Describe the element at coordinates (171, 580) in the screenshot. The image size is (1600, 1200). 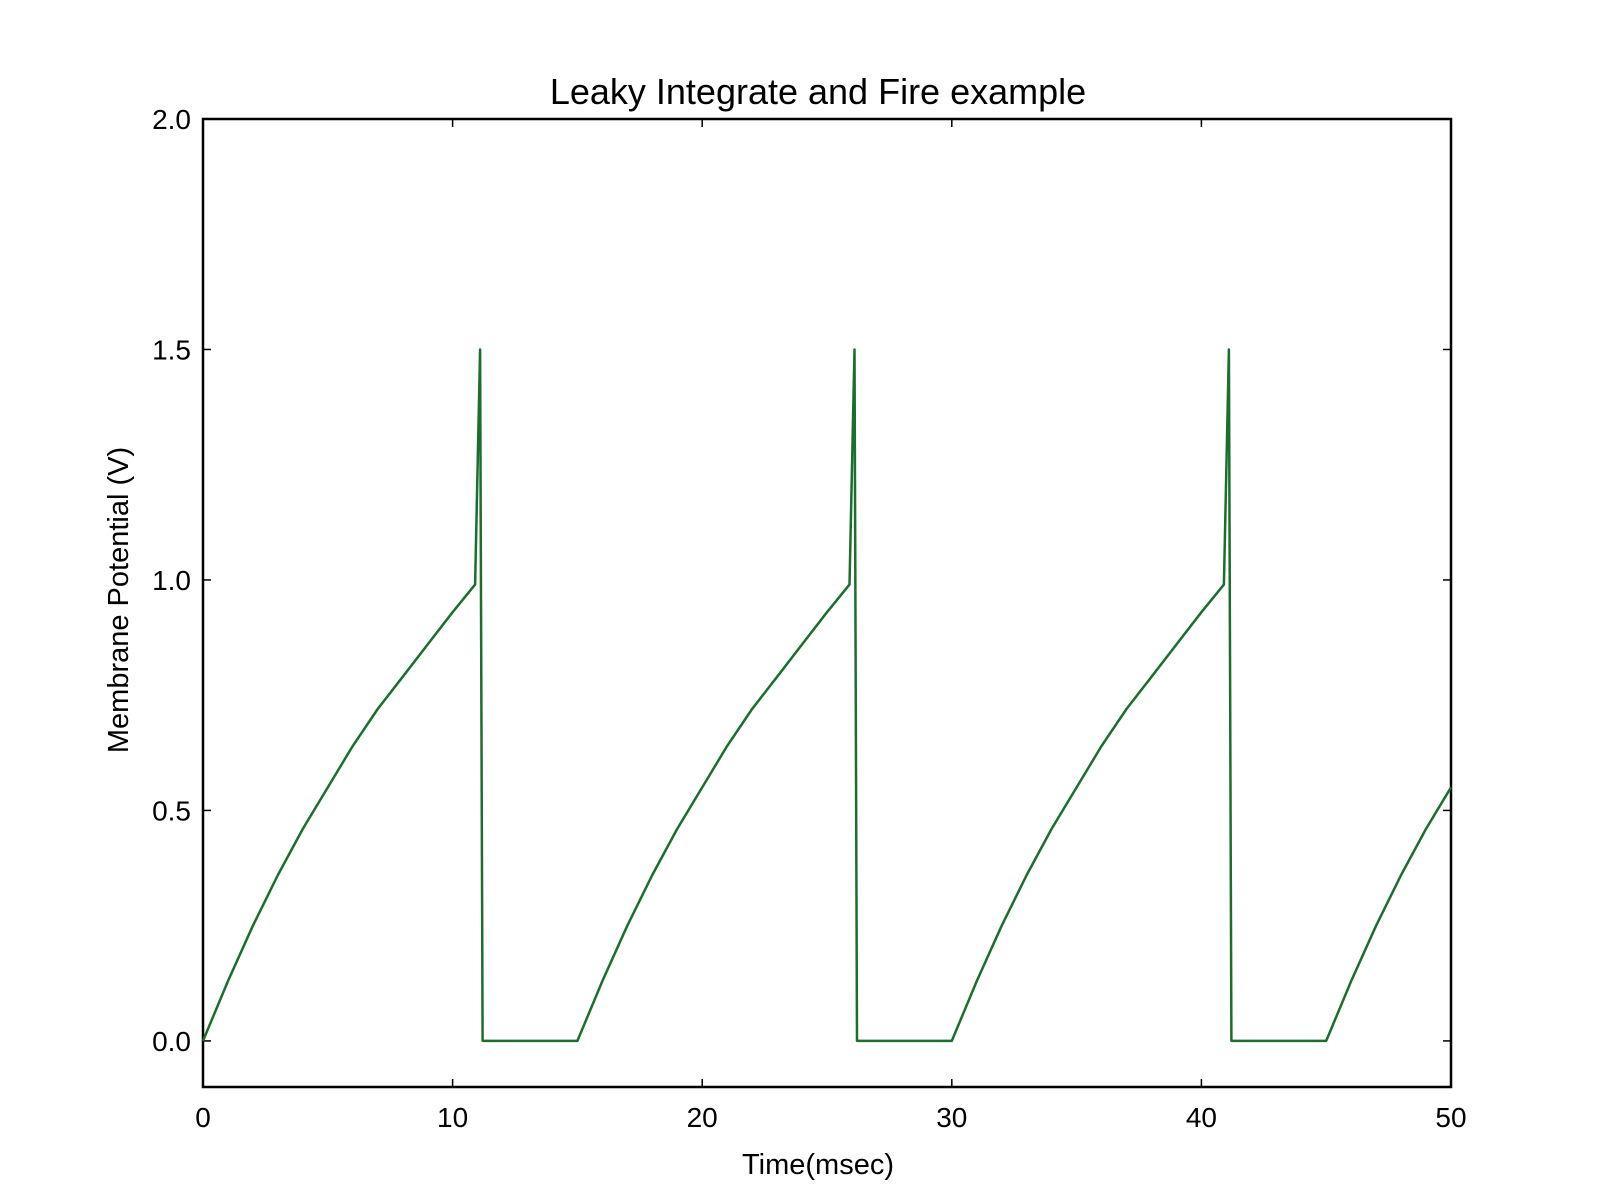
I see `y-tick-label: 1.0` at that location.